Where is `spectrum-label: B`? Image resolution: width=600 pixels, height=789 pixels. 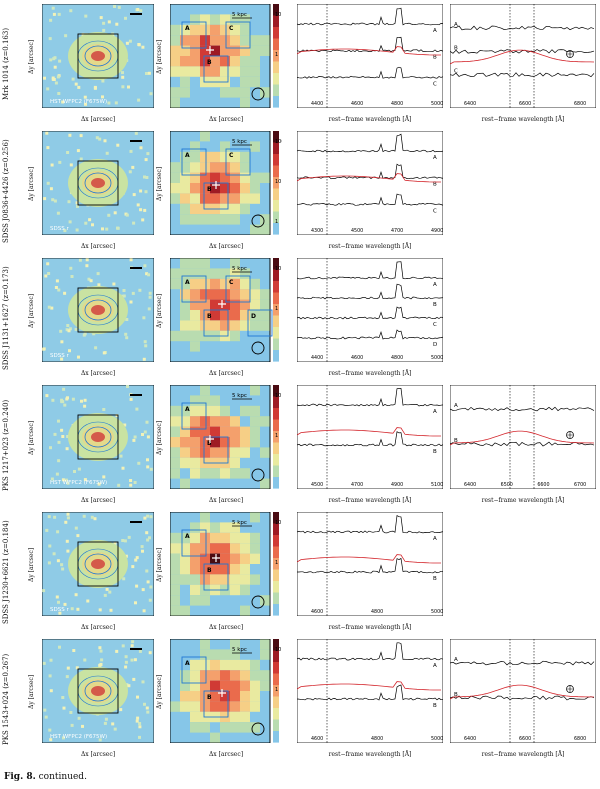
spectrum-label: B is located at coordinates (435, 579).